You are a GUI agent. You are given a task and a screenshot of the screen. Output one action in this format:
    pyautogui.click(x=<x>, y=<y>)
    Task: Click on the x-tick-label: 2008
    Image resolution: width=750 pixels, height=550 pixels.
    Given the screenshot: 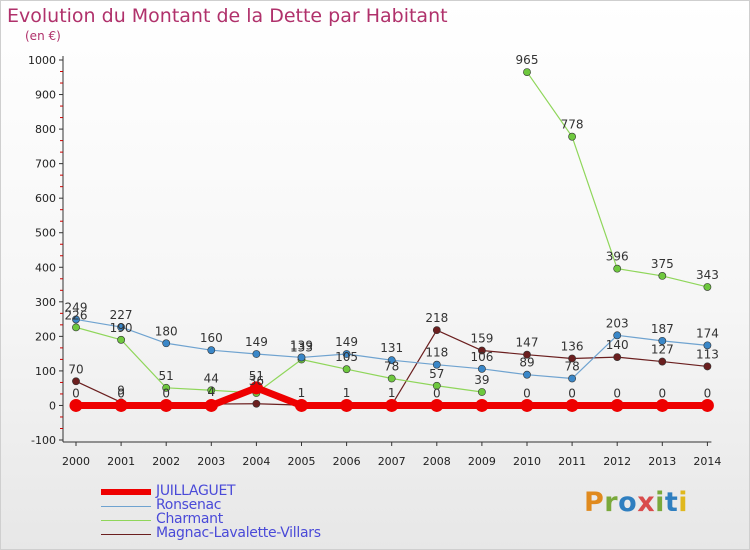 What is the action you would take?
    pyautogui.click(x=437, y=461)
    